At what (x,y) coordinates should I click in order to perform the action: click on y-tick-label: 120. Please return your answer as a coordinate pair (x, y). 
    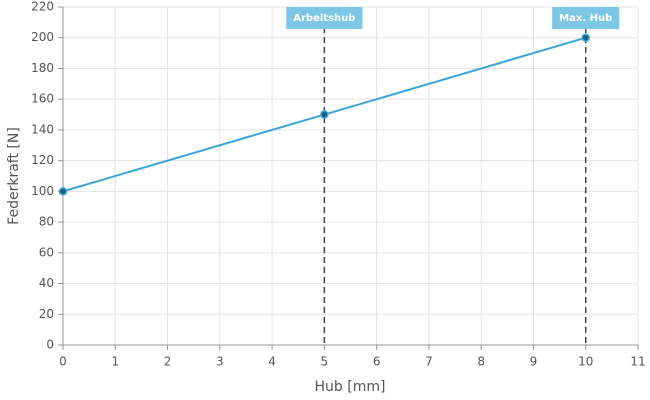
    Looking at the image, I should click on (42, 160).